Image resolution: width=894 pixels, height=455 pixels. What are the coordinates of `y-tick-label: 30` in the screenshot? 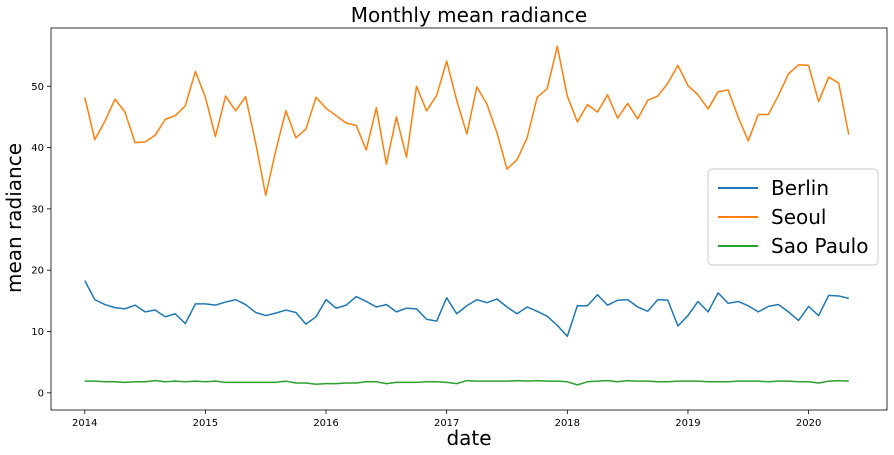 It's located at (37, 209).